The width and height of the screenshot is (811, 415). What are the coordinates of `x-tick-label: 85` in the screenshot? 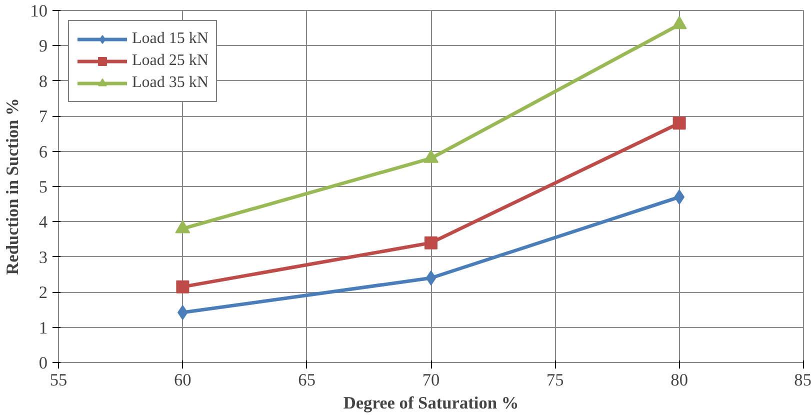 It's located at (802, 380).